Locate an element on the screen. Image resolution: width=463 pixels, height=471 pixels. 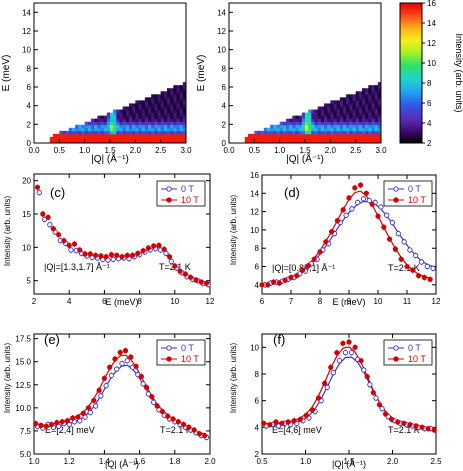
heatmap-a-ytick-label-4: 8 is located at coordinates (29, 68).